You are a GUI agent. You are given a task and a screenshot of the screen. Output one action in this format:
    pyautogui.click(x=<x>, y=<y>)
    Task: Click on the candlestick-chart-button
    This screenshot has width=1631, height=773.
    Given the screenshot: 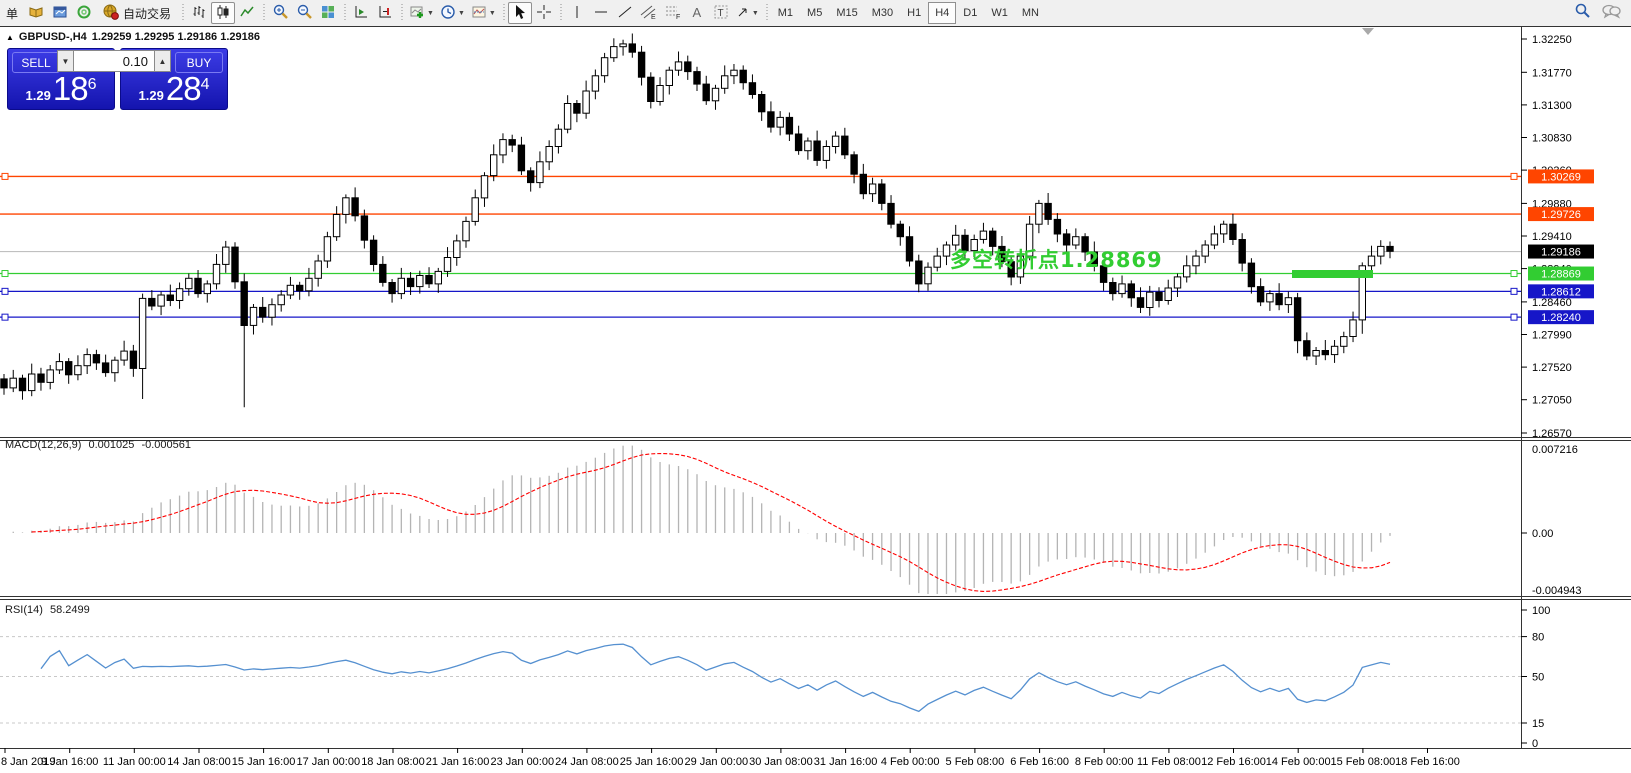 What is the action you would take?
    pyautogui.click(x=223, y=13)
    